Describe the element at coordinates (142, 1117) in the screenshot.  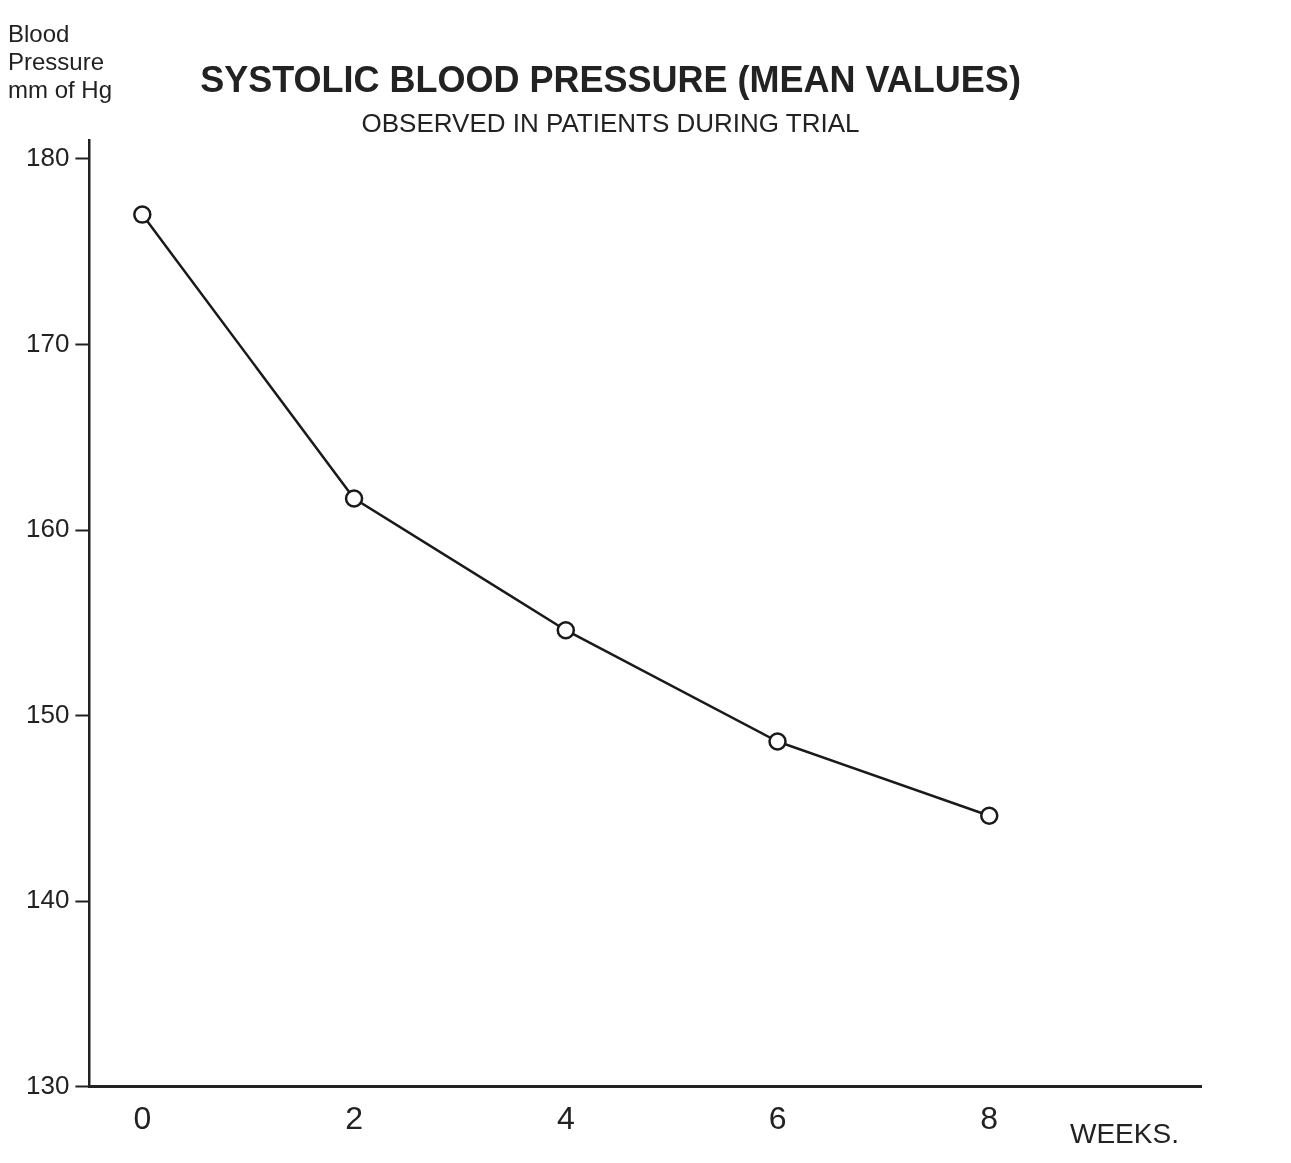
I see `x-tick-label: 0` at that location.